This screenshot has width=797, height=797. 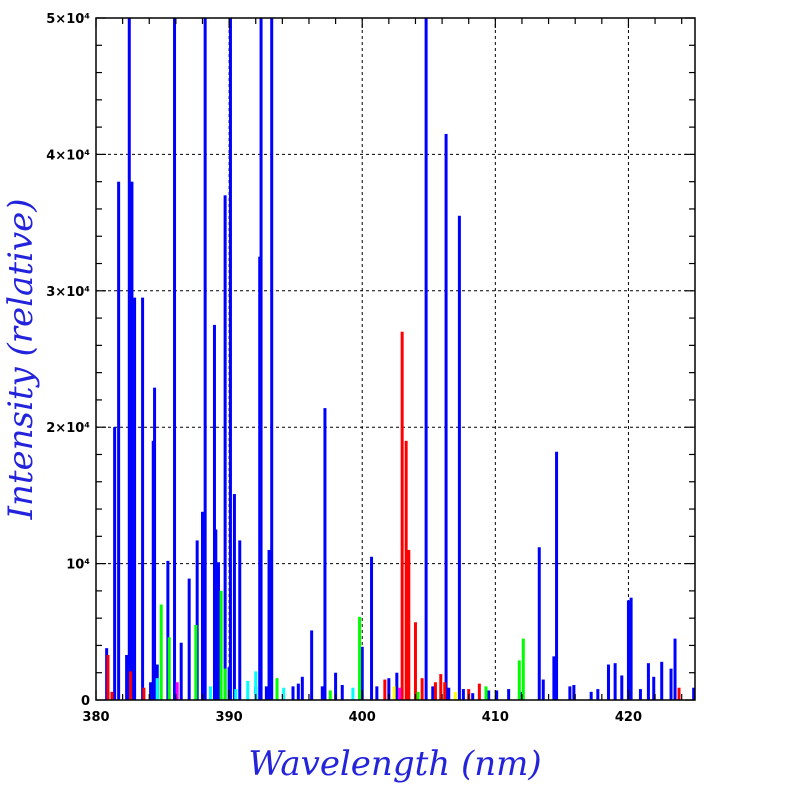 What do you see at coordinates (68, 155) in the screenshot?
I see `y-tick-label: 4×10⁴` at bounding box center [68, 155].